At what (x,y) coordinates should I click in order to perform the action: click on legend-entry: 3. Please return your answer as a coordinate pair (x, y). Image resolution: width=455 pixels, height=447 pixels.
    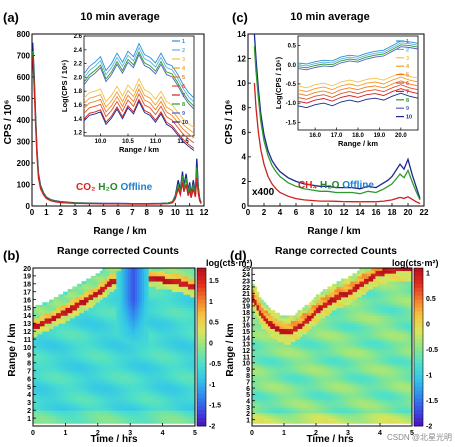
    Looking at the image, I should click on (407, 59).